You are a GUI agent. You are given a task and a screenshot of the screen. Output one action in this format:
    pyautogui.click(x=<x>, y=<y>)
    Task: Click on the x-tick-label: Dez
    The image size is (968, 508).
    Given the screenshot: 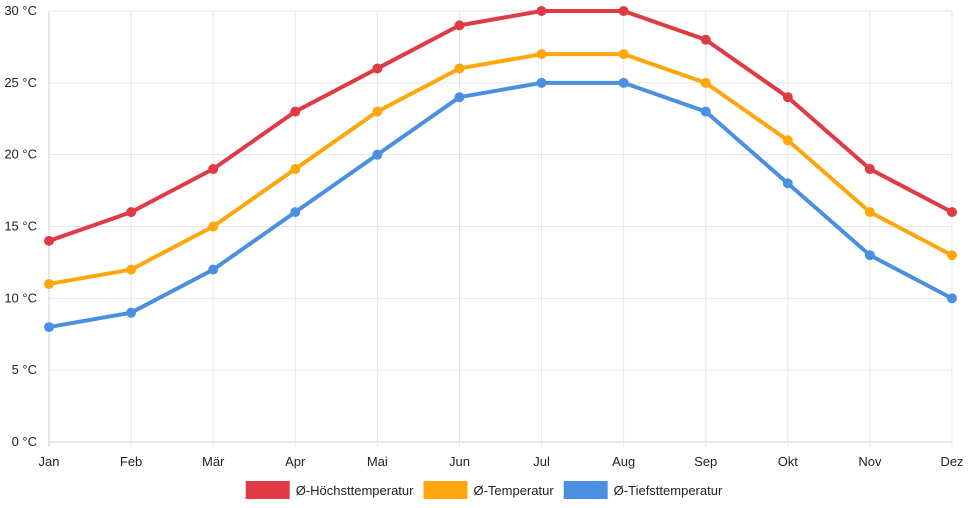 What is the action you would take?
    pyautogui.click(x=951, y=461)
    